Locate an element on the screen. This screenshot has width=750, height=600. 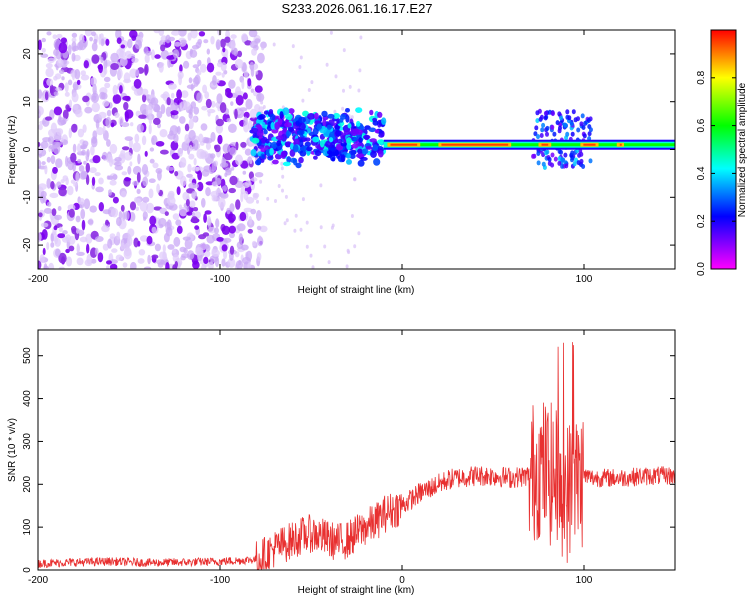
signal-peak is located at coordinates (475, 144).